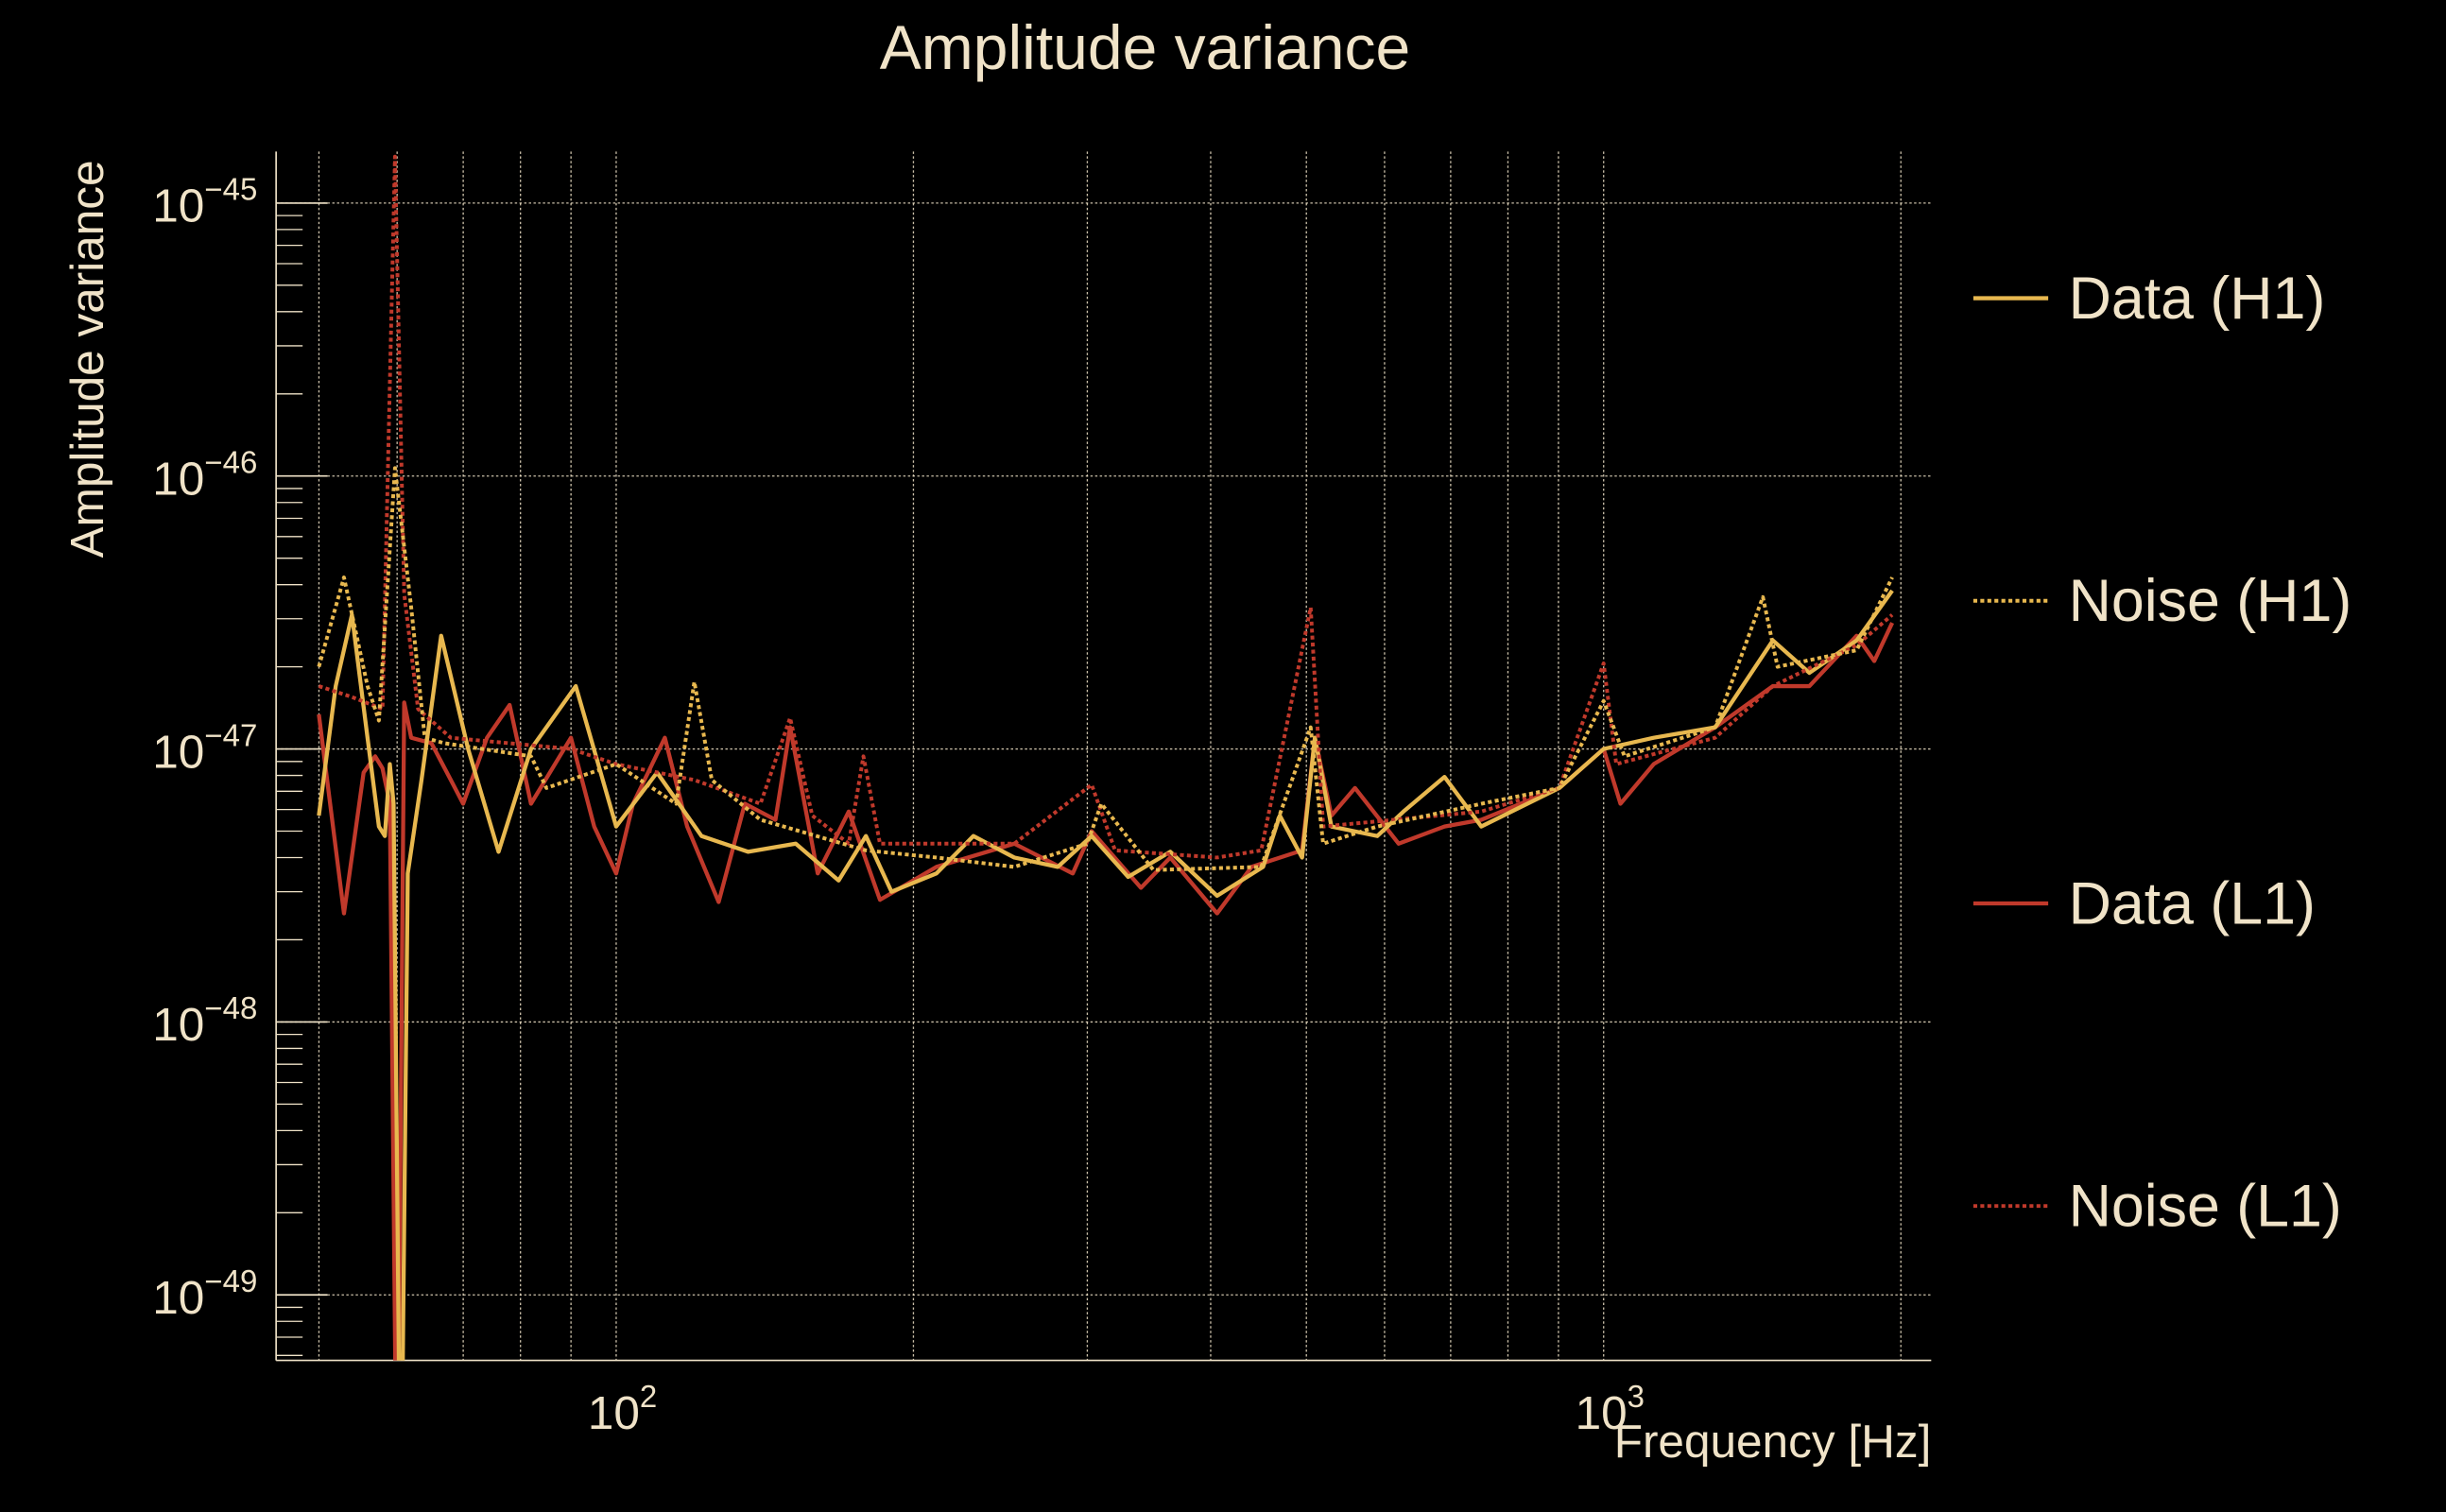 The image size is (2446, 1512). What do you see at coordinates (1773, 1442) in the screenshot?
I see `x-axis-label: Frequency [Hz]` at bounding box center [1773, 1442].